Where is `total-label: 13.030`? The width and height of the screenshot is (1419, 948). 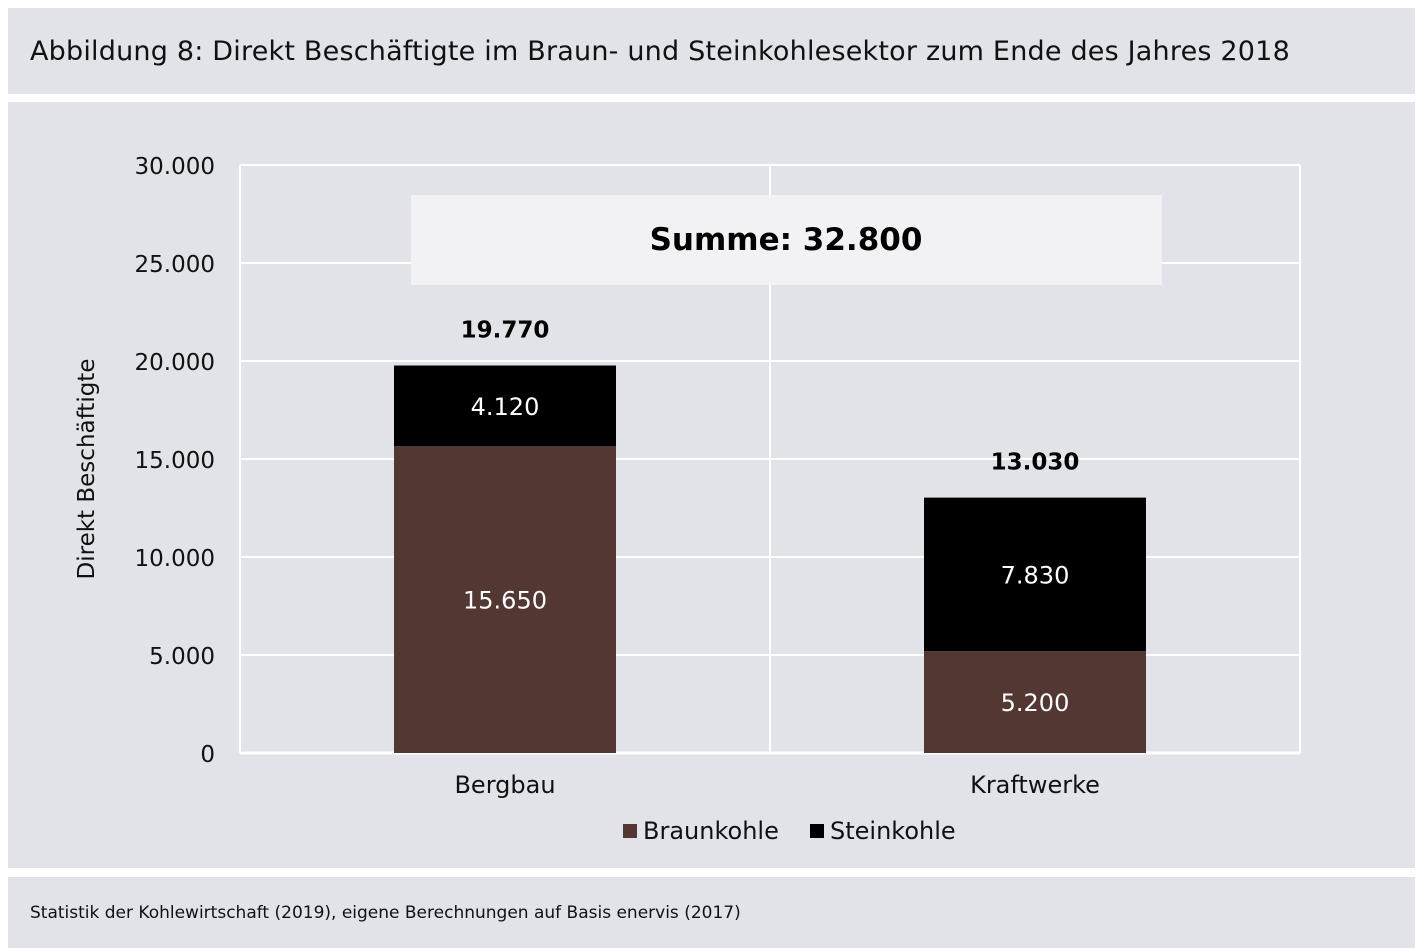
total-label: 13.030 is located at coordinates (1035, 463).